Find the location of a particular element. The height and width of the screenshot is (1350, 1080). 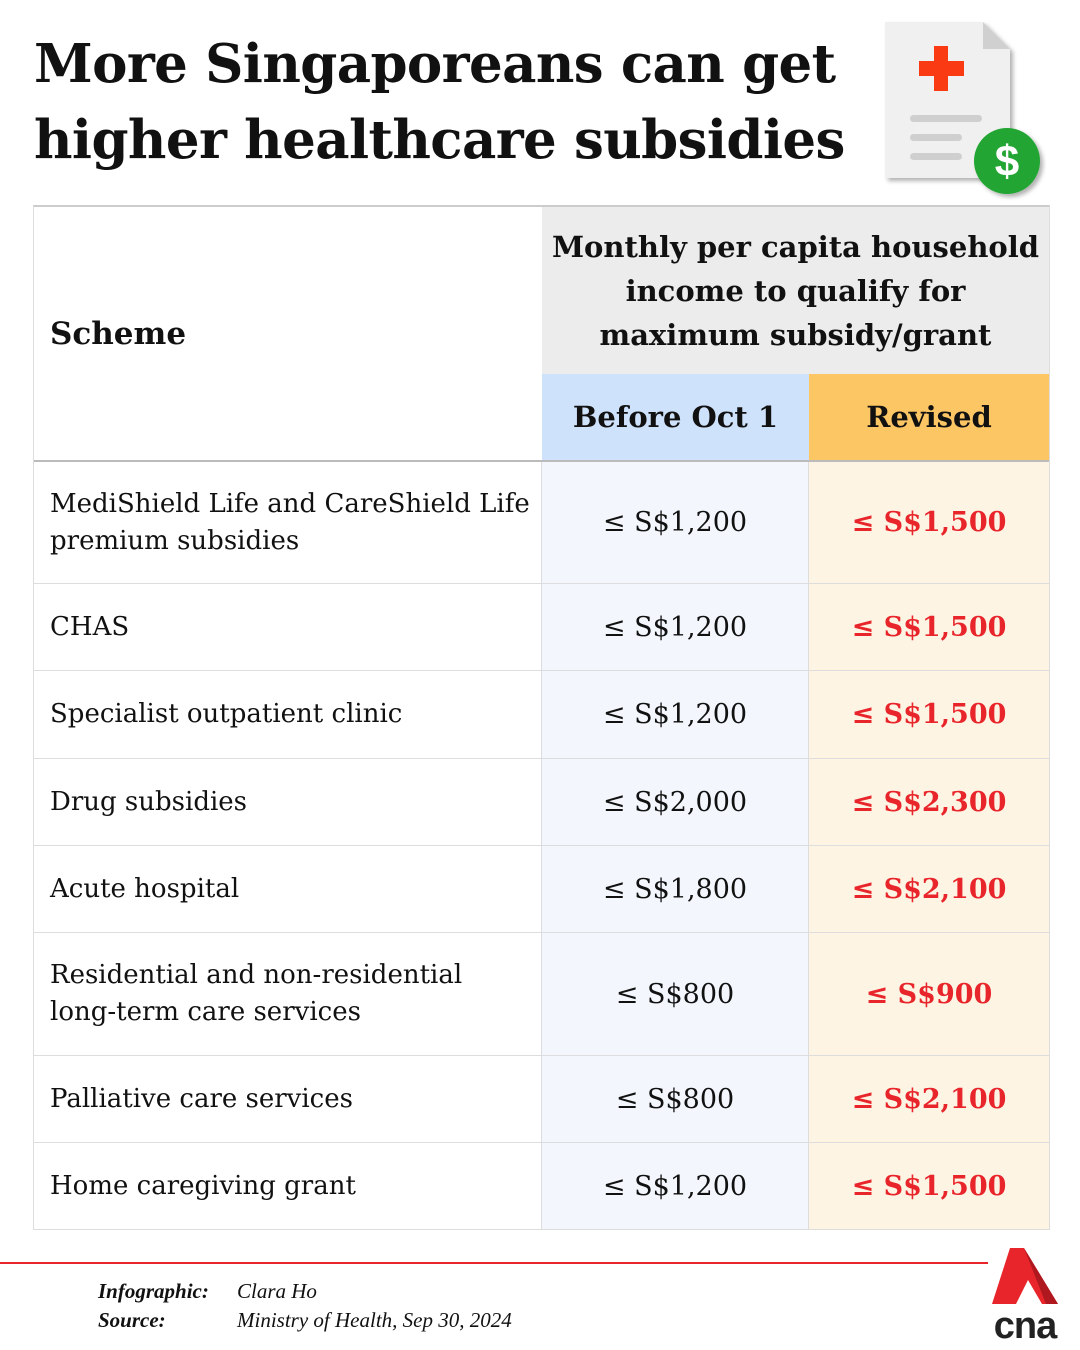

scheme-cell: Acute hospital is located at coordinates (288, 889).